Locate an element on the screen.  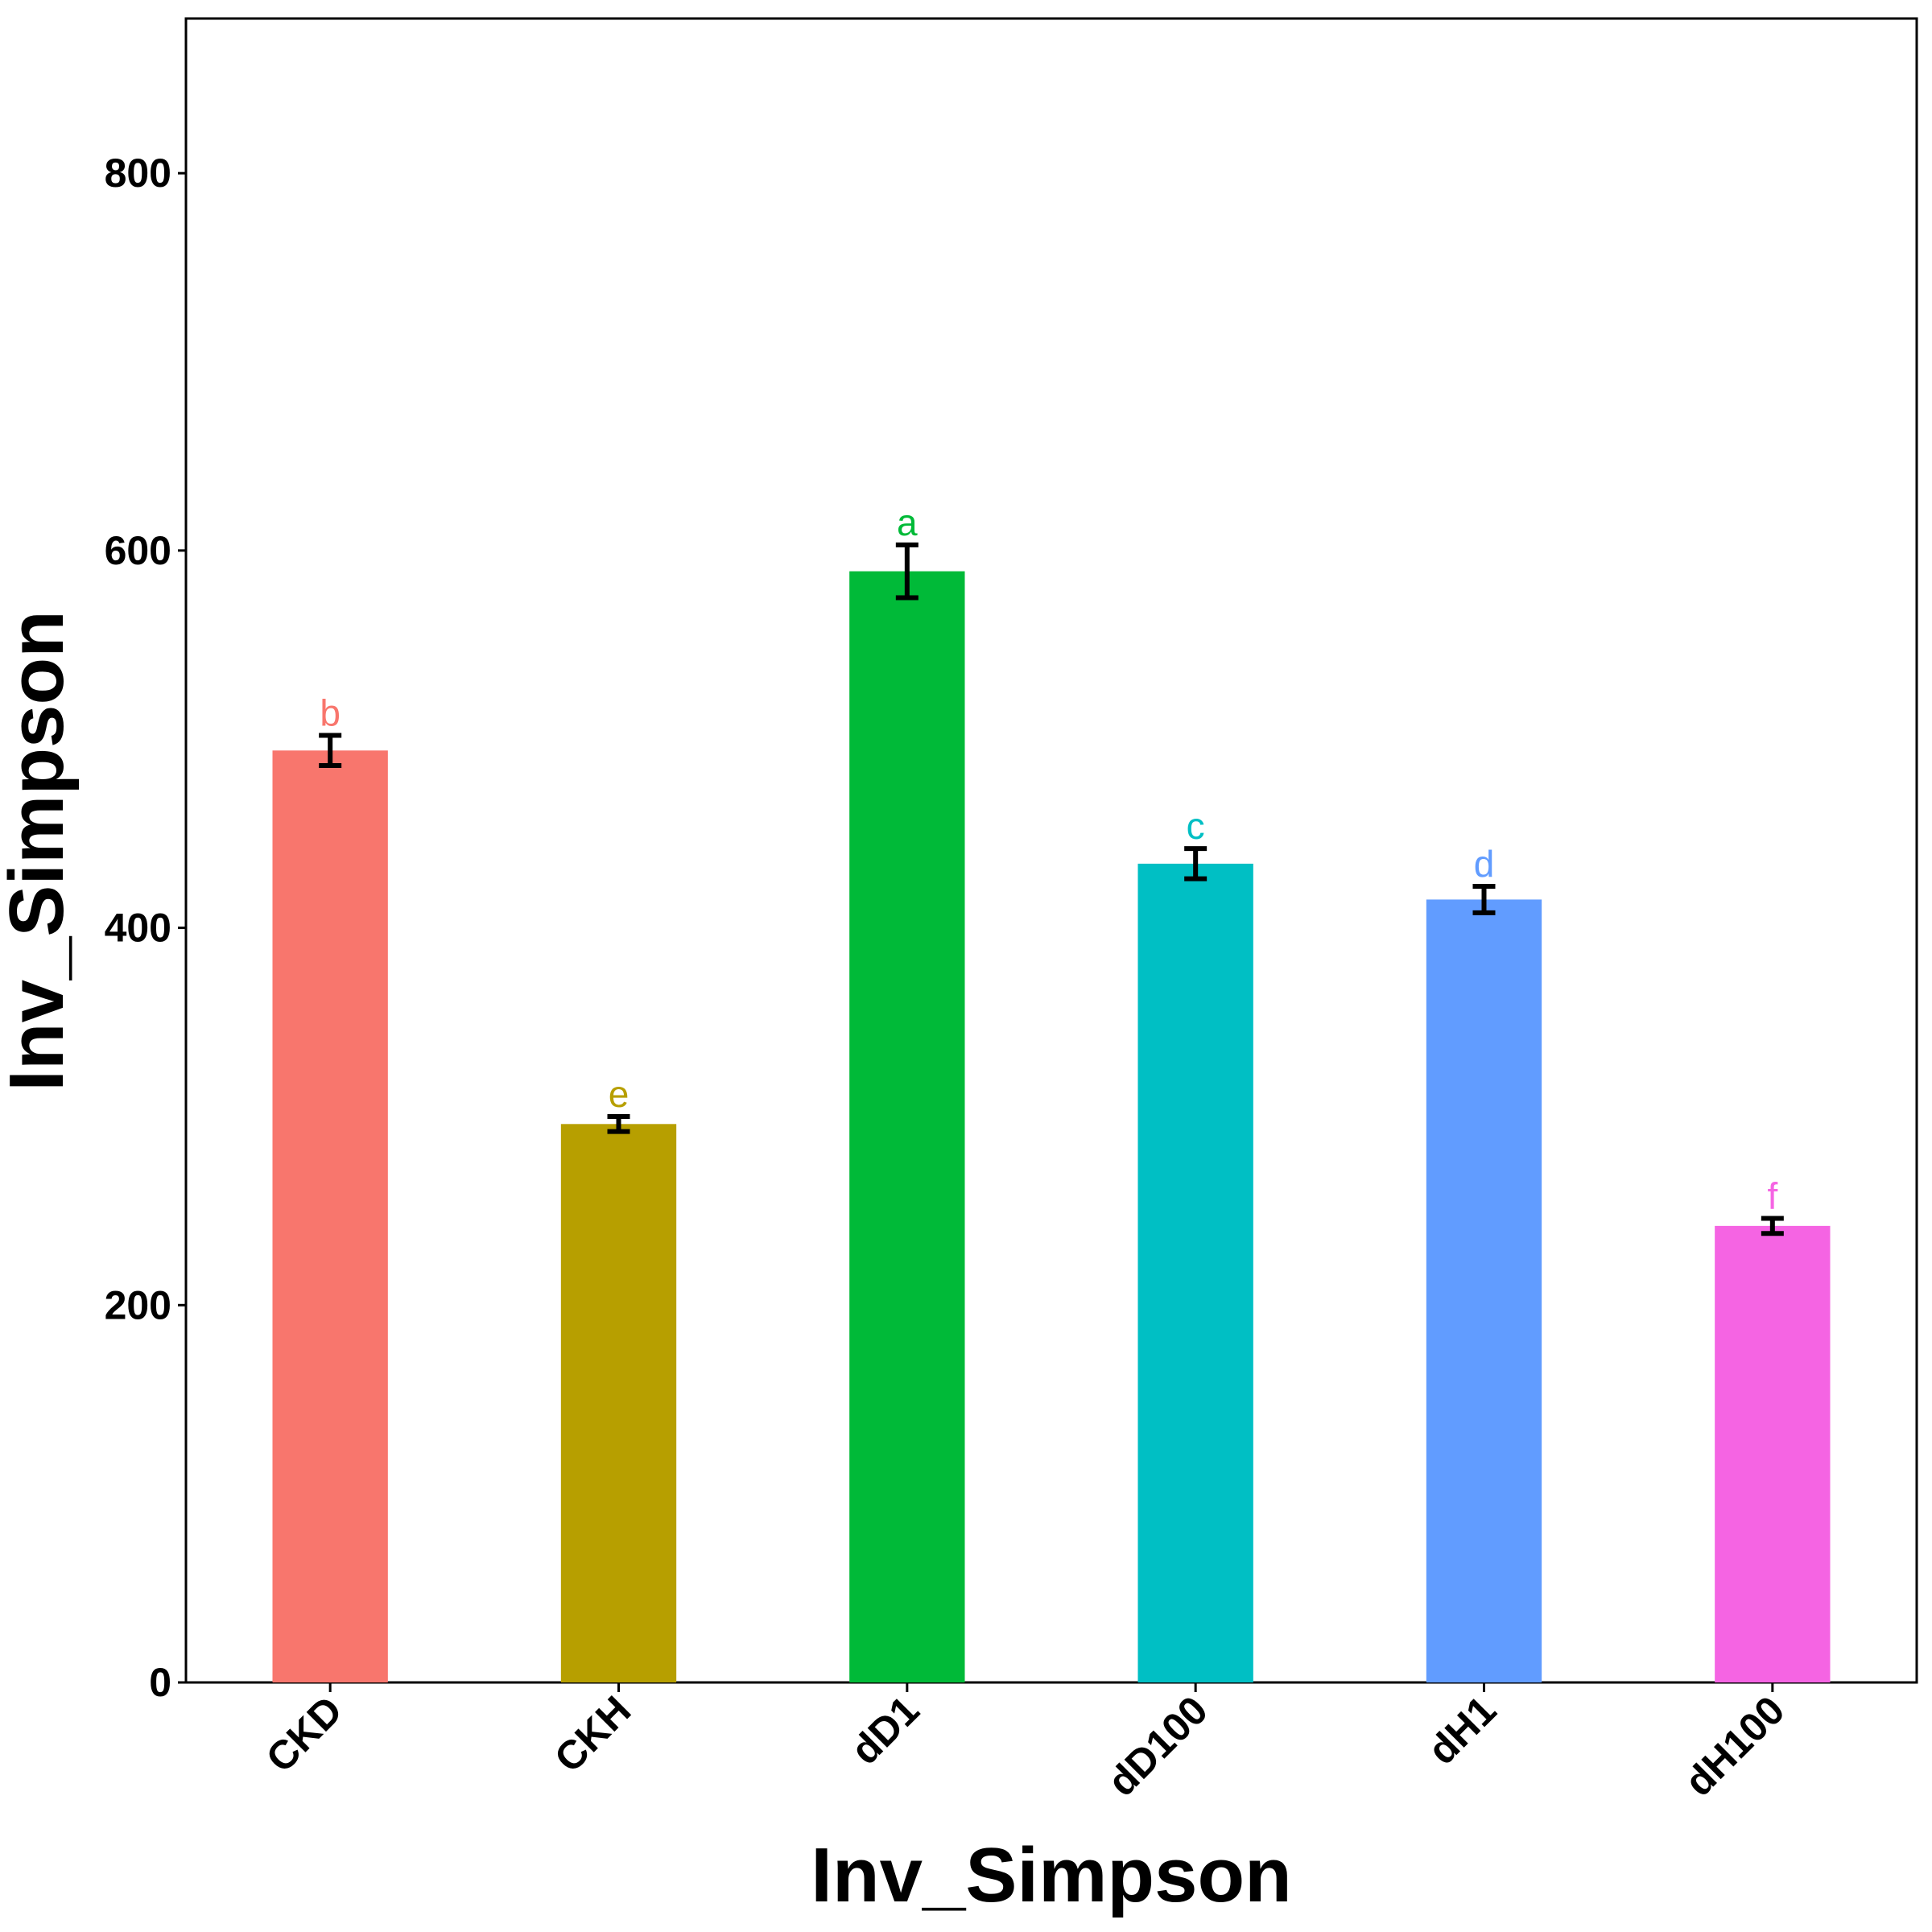
x-tick-label: dH1 is located at coordinates (1462, 1730).